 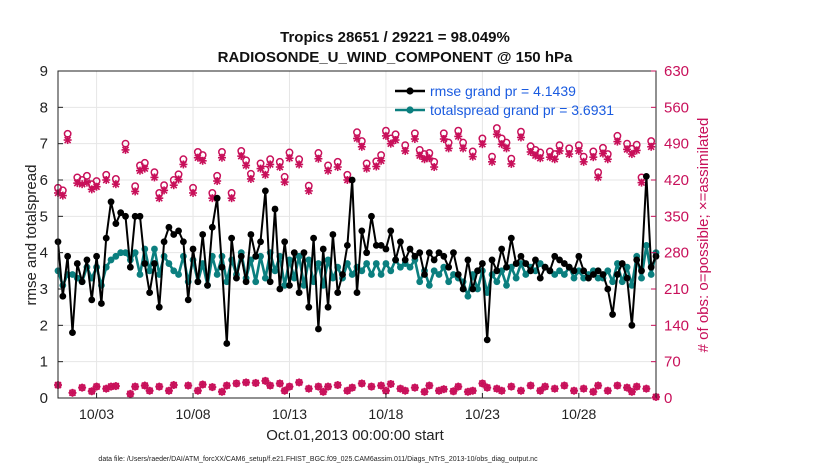 What do you see at coordinates (193, 414) in the screenshot?
I see `x-tick-label: 10/08` at bounding box center [193, 414].